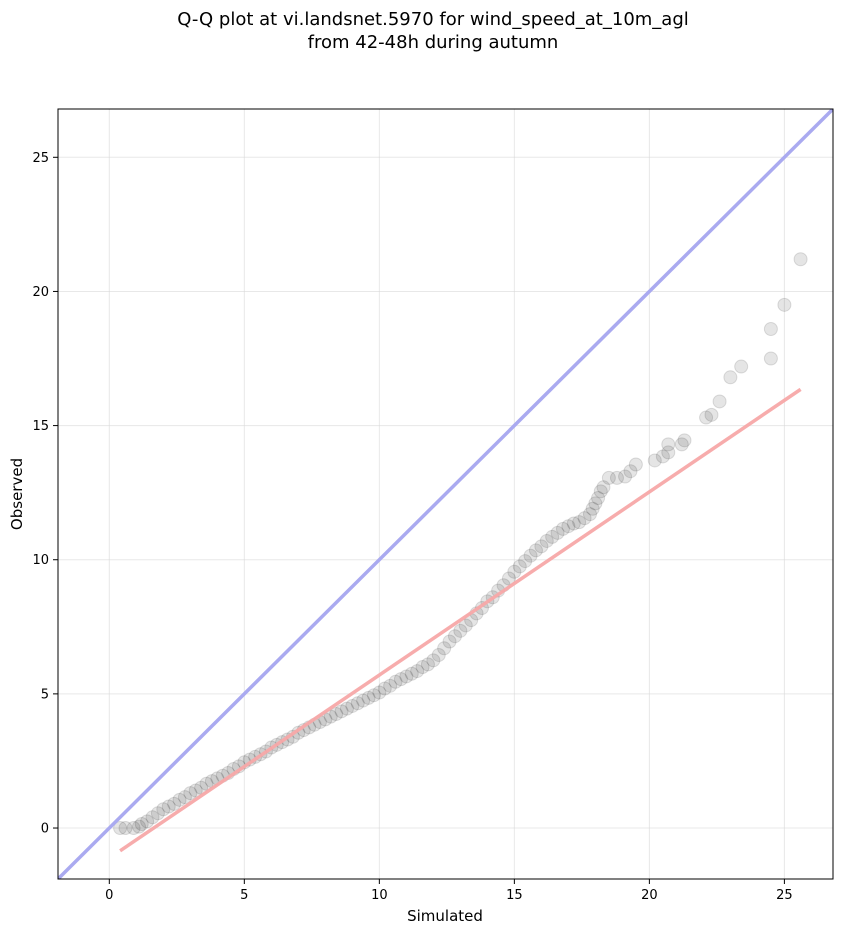 The width and height of the screenshot is (843, 934). What do you see at coordinates (784, 895) in the screenshot?
I see `x-tick-label: 25` at bounding box center [784, 895].